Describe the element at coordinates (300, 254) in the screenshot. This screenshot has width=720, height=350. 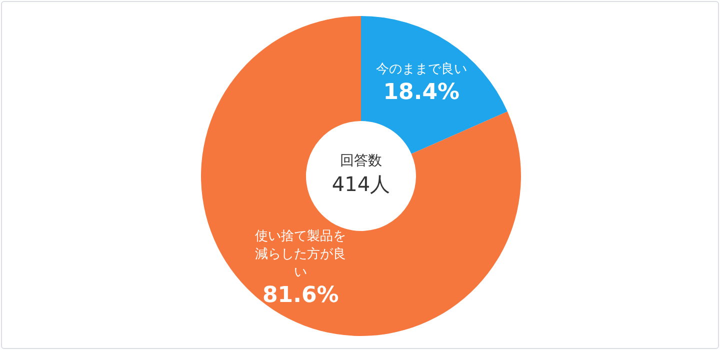
I see `slice-label: 使い捨て製品を減らした方が良い` at that location.